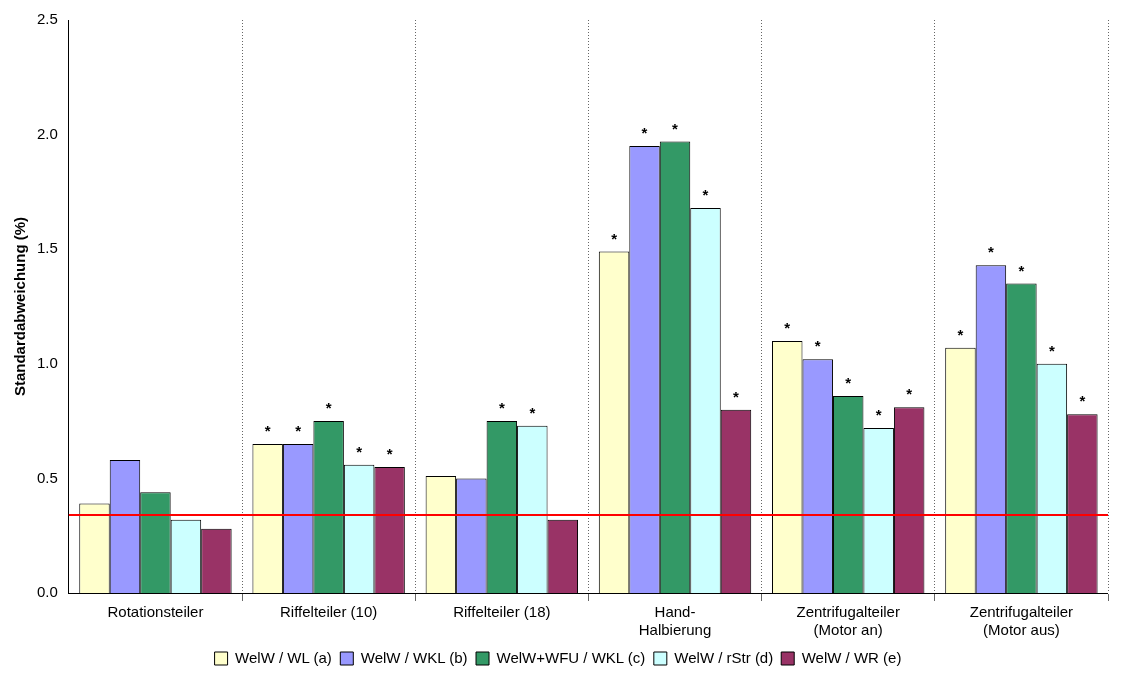 The height and width of the screenshot is (684, 1129). What do you see at coordinates (47, 248) in the screenshot?
I see `y-tick-label: 1.5` at bounding box center [47, 248].